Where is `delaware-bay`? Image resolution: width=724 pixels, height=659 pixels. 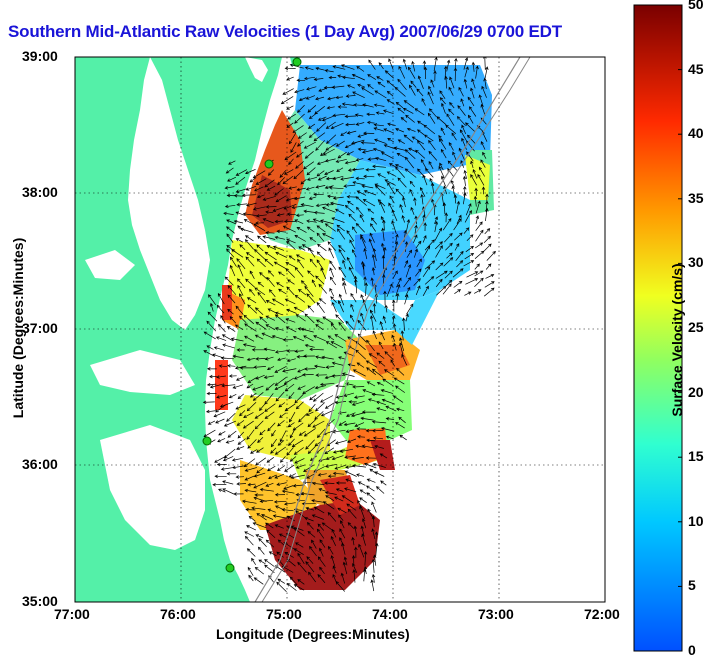 delaware-bay is located at coordinates (256, 69).